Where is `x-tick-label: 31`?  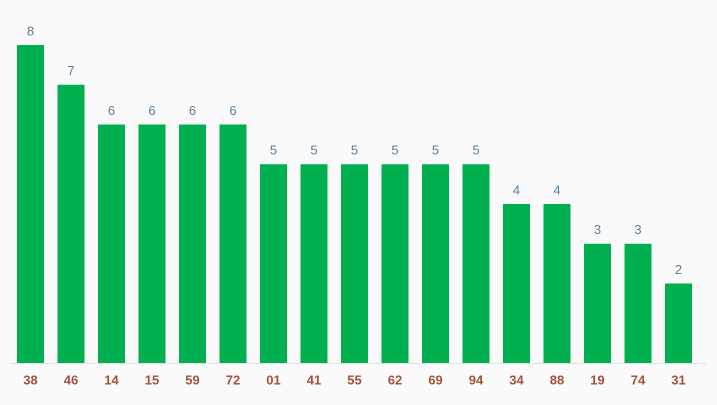
x-tick-label: 31 is located at coordinates (678, 379).